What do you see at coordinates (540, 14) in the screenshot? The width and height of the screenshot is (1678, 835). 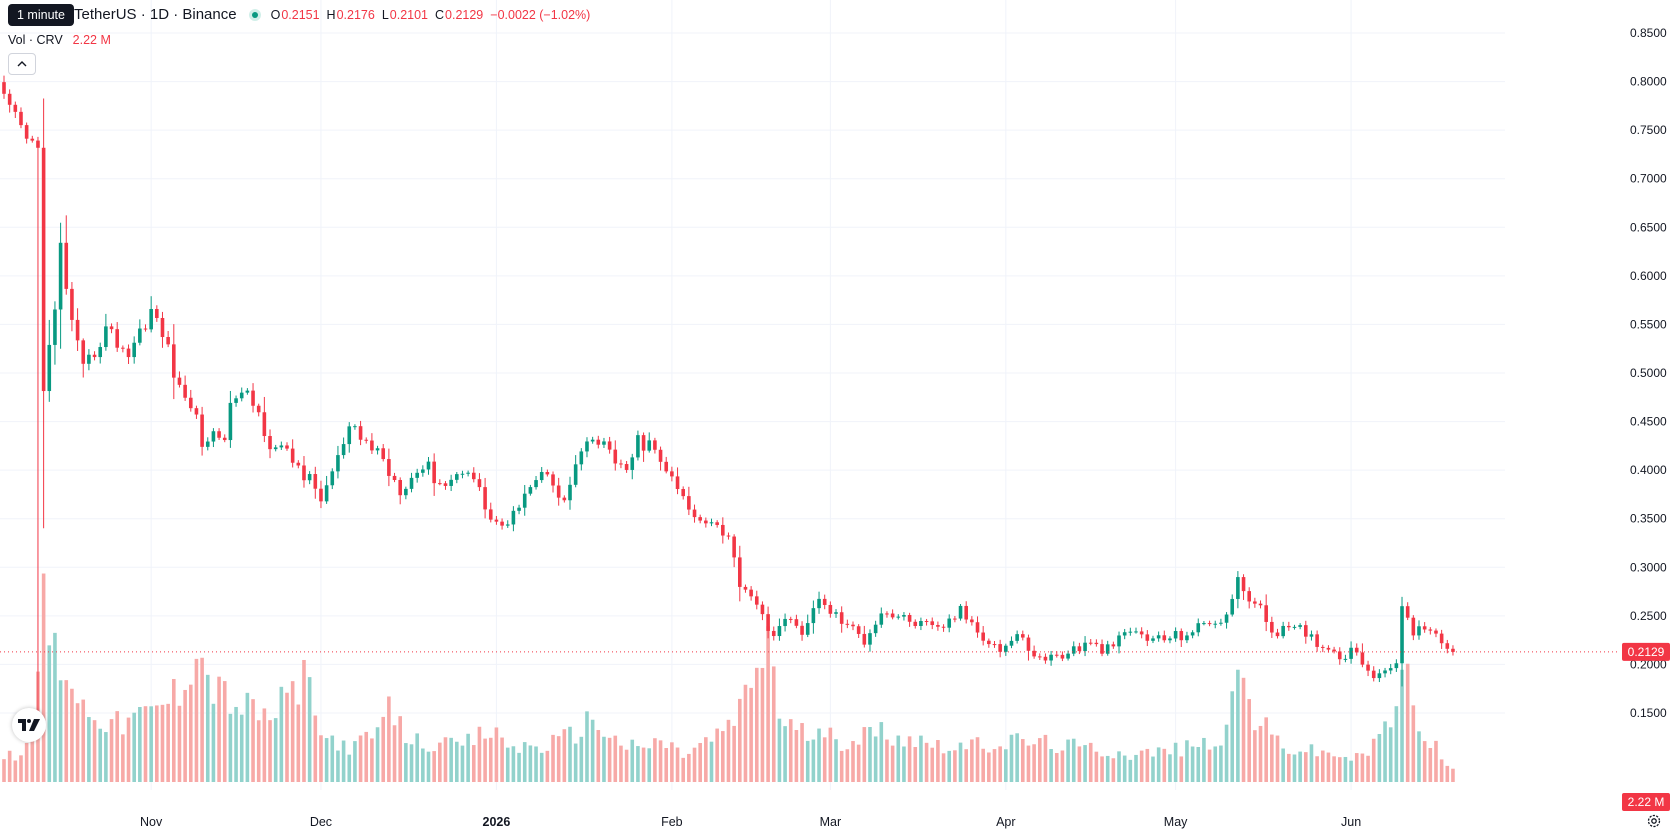 I see `price-change: −0.0022 (−1.02%)` at bounding box center [540, 14].